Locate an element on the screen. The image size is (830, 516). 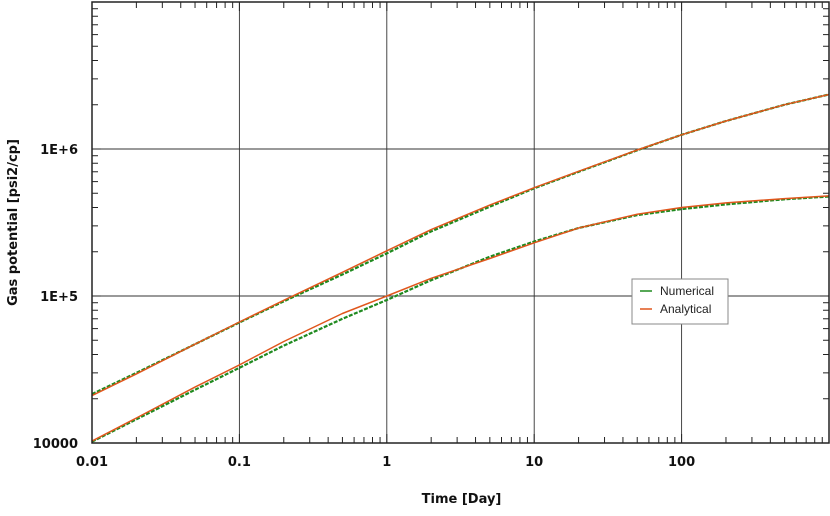
x-tick-label: 0.1 is located at coordinates (239, 462).